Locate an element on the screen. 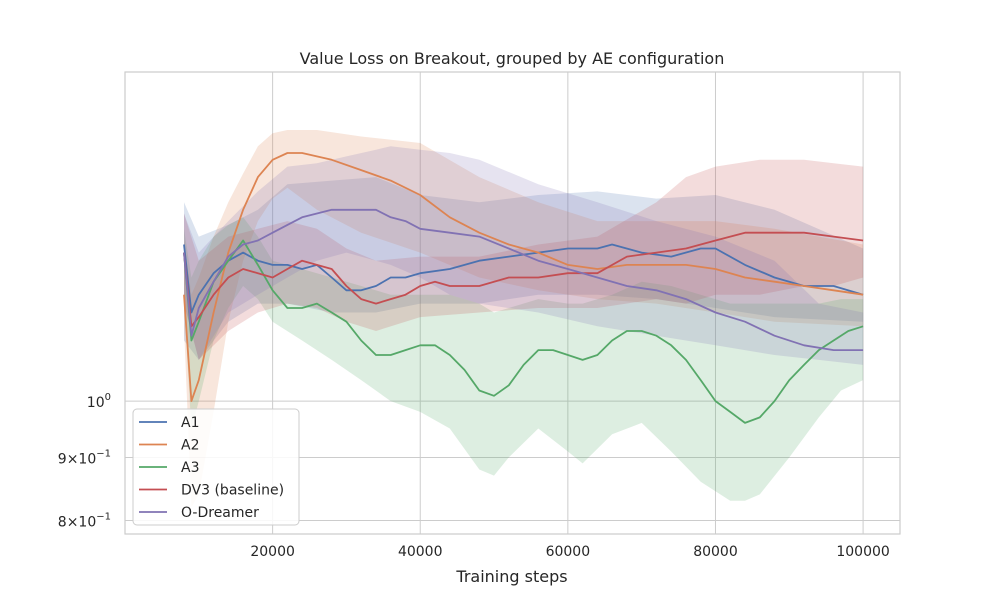 This screenshot has width=1000, height=600. legend: A1 A2 A3 DV3 (baseline) O-Dreamer is located at coordinates (216, 467).